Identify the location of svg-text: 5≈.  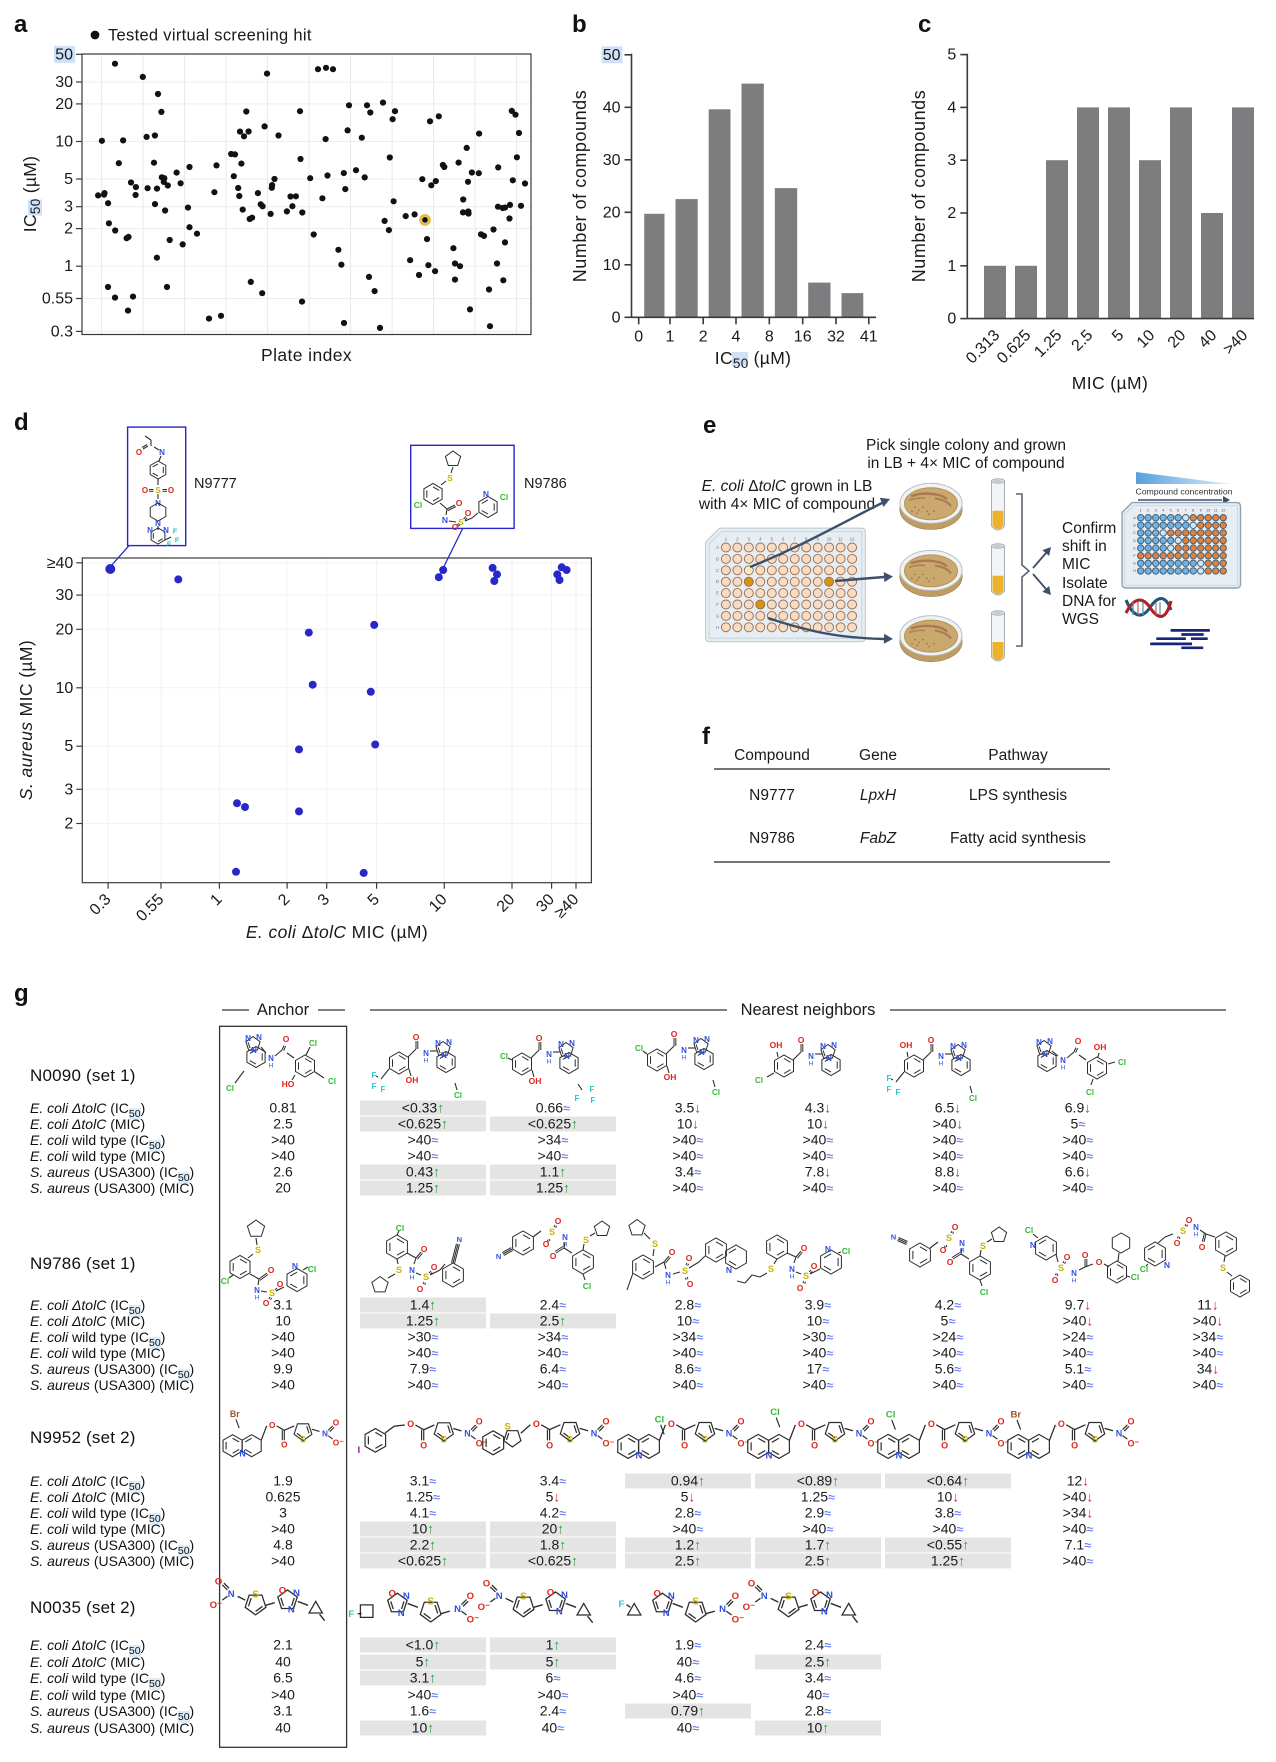
(1078, 1124).